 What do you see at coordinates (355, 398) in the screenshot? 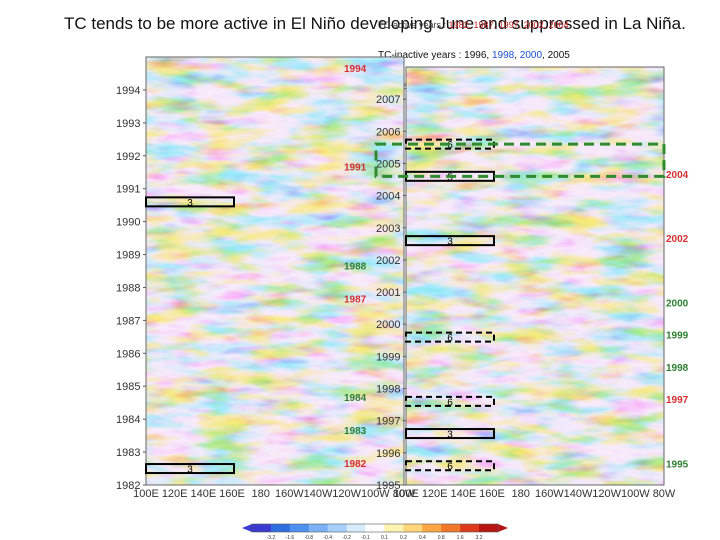
I see `year-label: 1984` at bounding box center [355, 398].